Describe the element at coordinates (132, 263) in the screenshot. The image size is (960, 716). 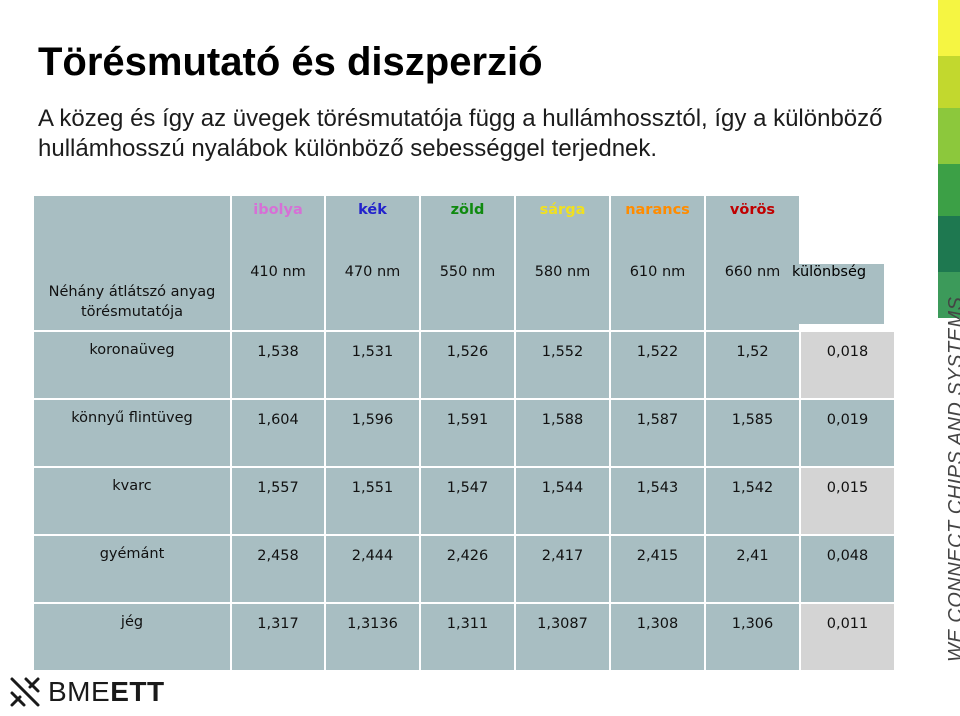
I see `header-label-cell: Néhány átlátszó anyag törésmutatója` at that location.